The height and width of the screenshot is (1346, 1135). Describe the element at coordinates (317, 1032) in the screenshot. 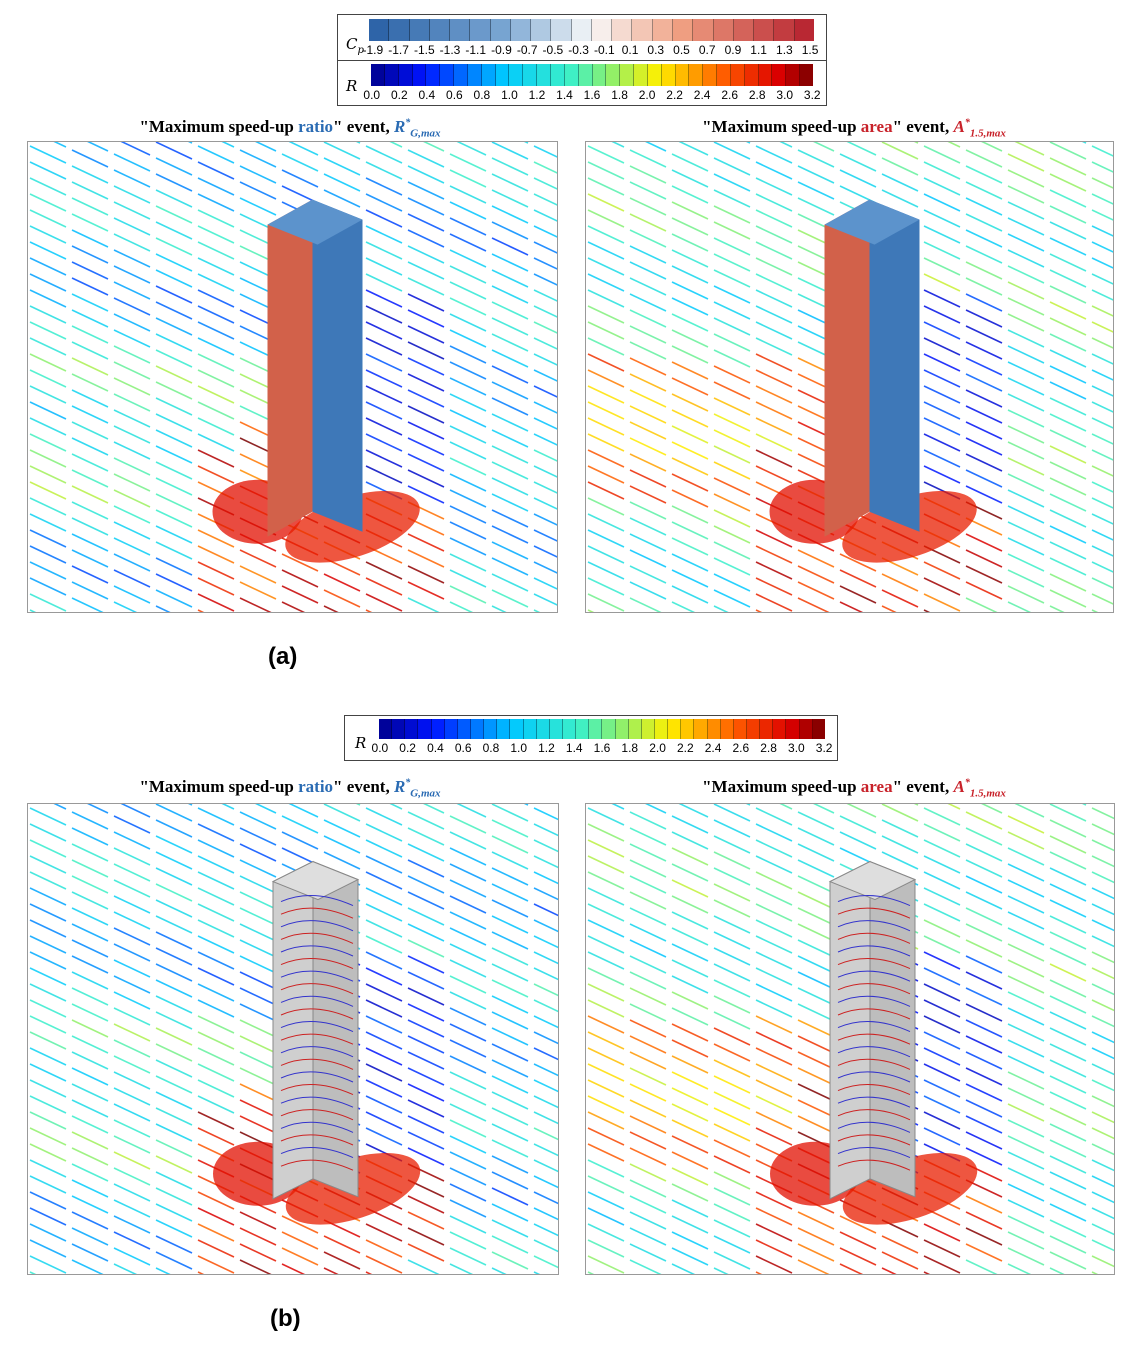

I see `streamlines` at that location.